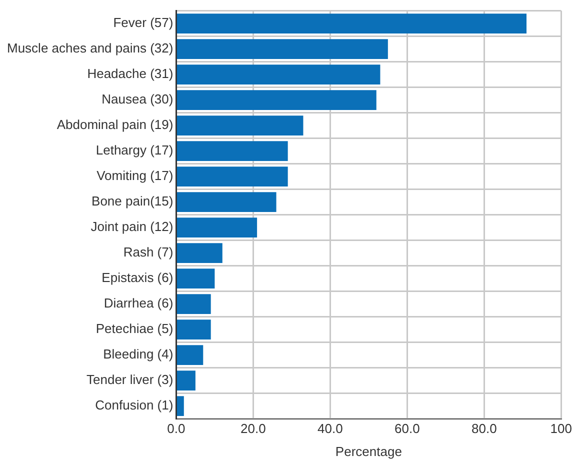 This screenshot has width=575, height=468. What do you see at coordinates (135, 328) in the screenshot?
I see `y-tick-label: Petechiae (5)` at bounding box center [135, 328].